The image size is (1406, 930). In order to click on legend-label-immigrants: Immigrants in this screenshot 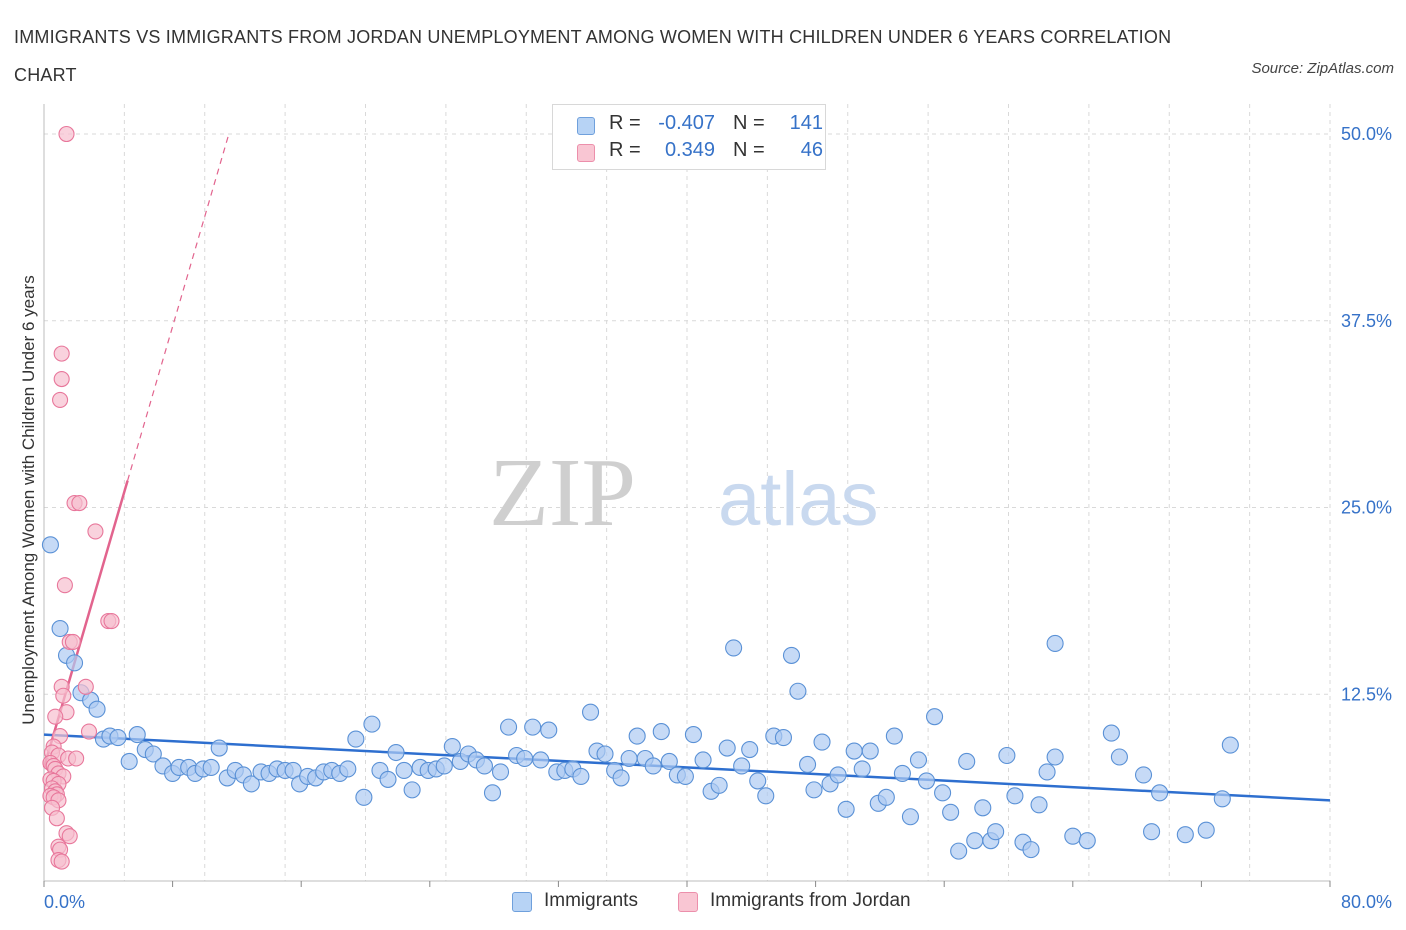, I will do `click(591, 900)`.